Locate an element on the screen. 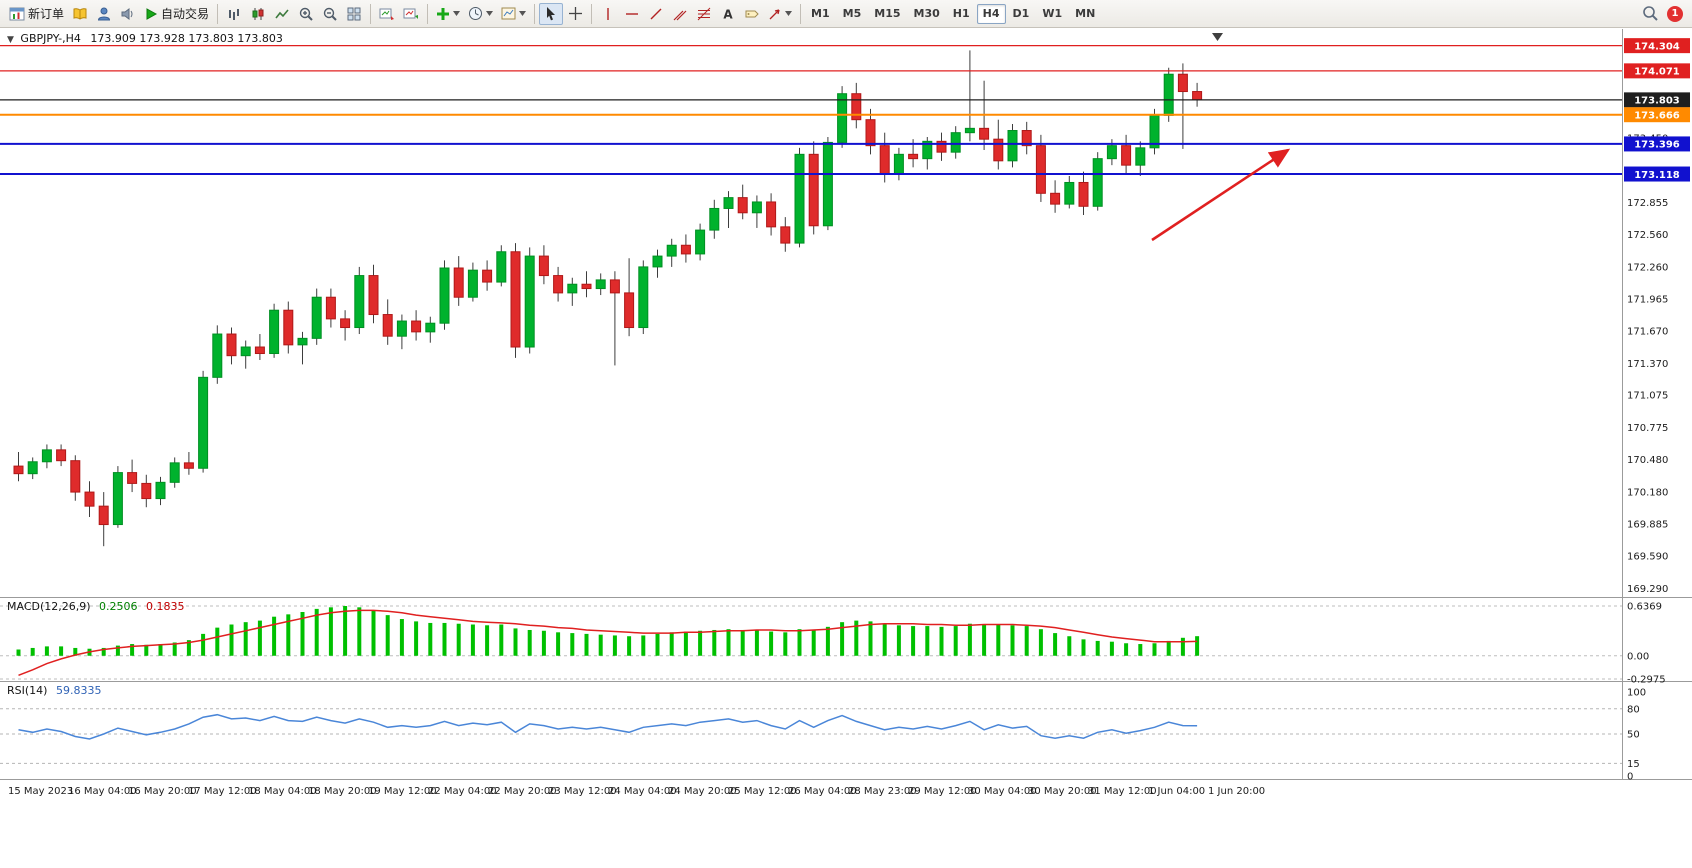  fibonacci-icon is located at coordinates (704, 14).